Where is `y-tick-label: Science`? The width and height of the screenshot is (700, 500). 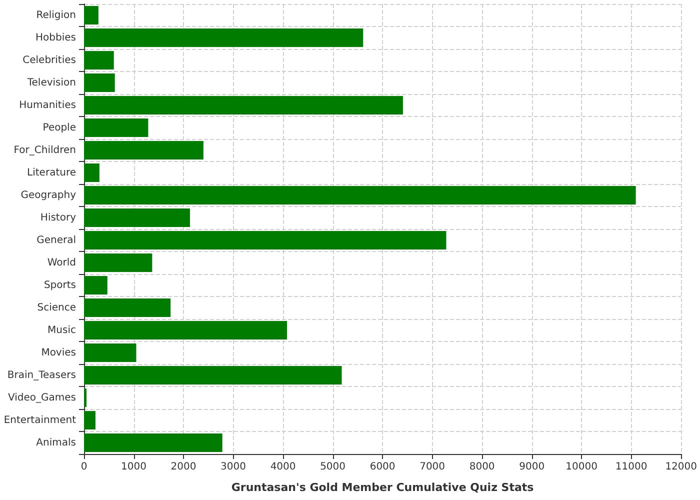 y-tick-label: Science is located at coordinates (56, 308).